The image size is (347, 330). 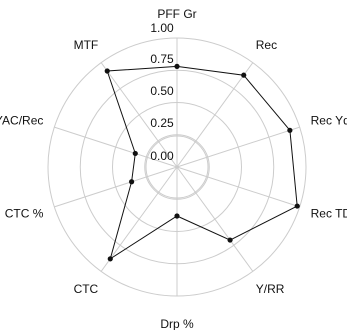 I want to click on axis-label: PFF Gr, so click(x=176, y=14).